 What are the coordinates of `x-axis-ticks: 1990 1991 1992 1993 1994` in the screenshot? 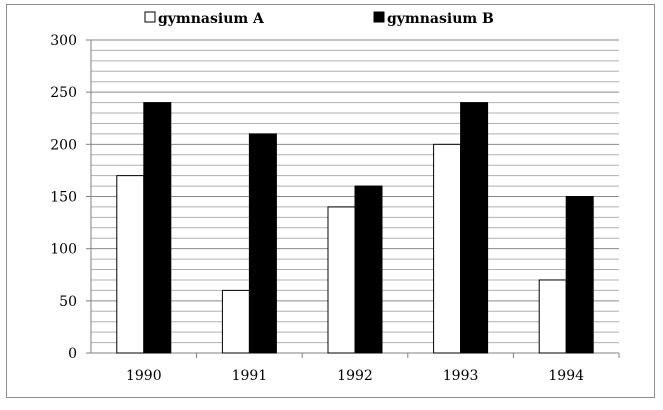 It's located at (373, 368).